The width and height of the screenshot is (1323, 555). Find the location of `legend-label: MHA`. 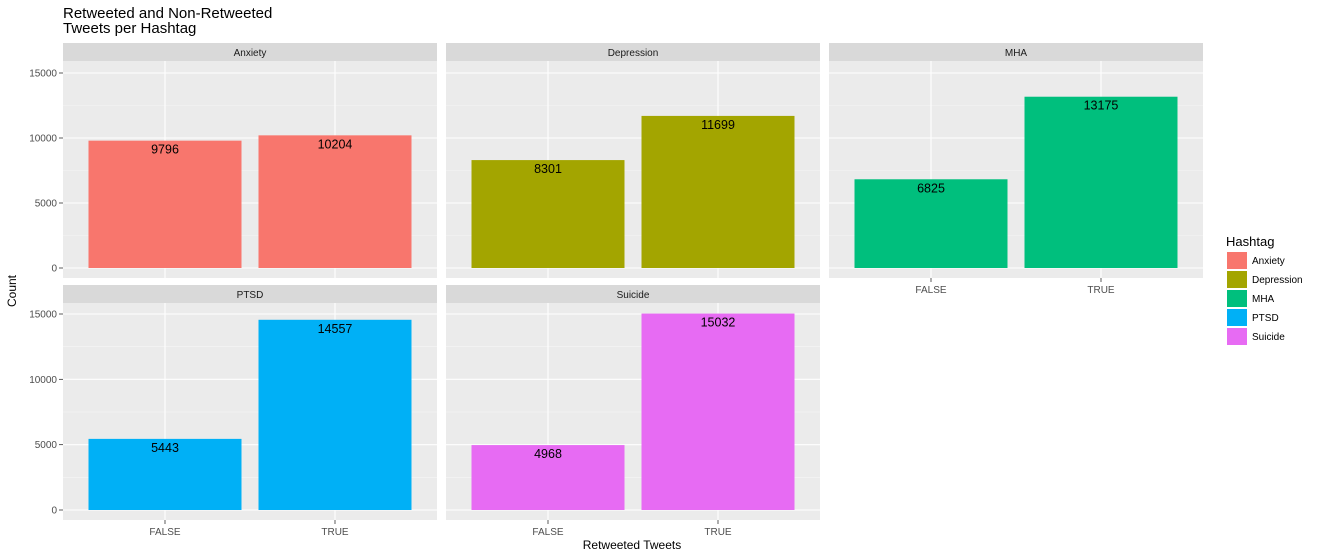

legend-label: MHA is located at coordinates (1263, 299).